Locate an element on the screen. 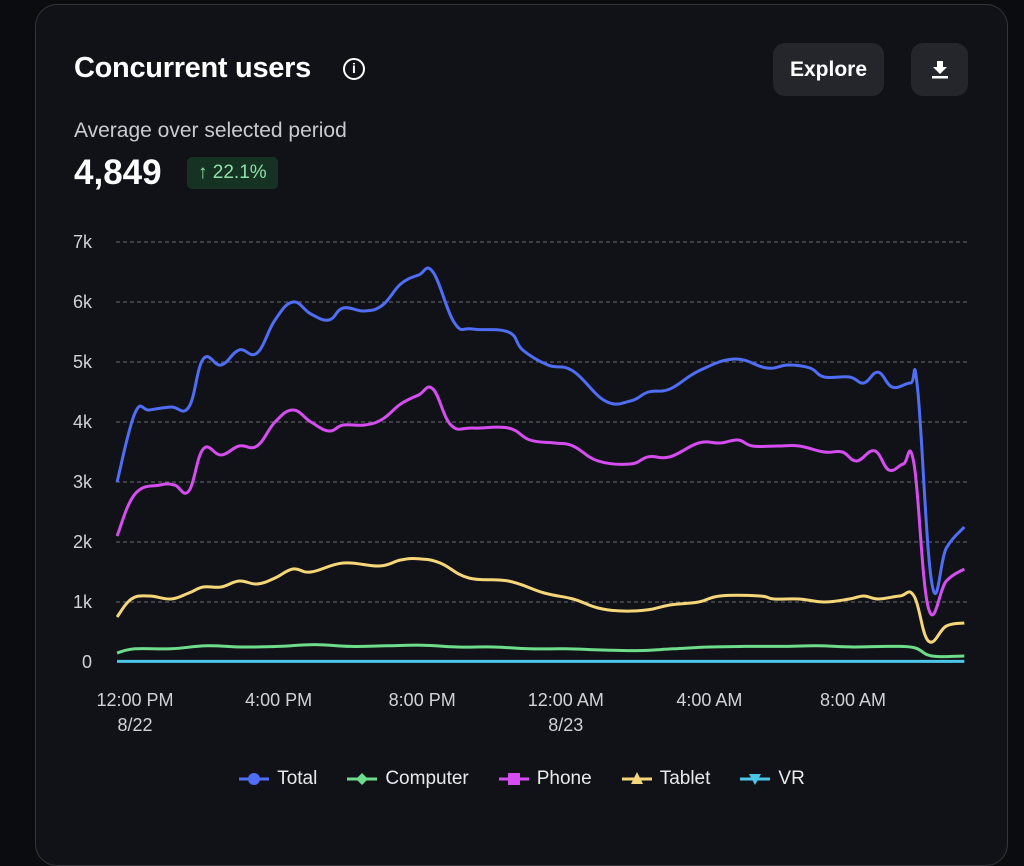 The width and height of the screenshot is (1024, 866). download-button is located at coordinates (939, 69).